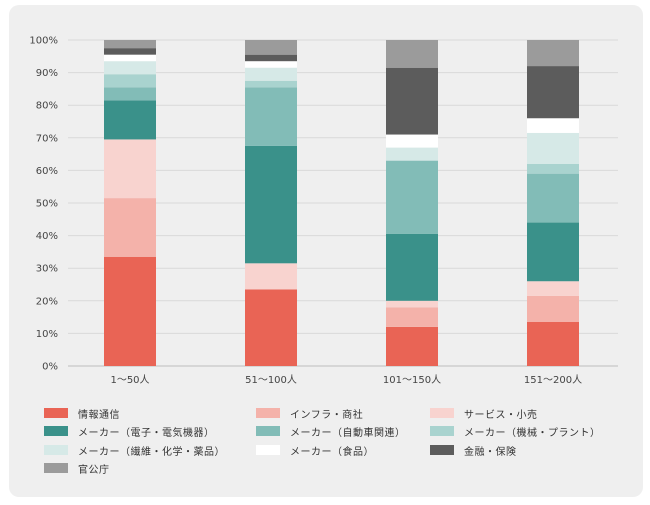 The width and height of the screenshot is (650, 505). I want to click on x-axis-ticks: 1〜50人 51〜100人 101〜150人 151〜200人, so click(346, 380).